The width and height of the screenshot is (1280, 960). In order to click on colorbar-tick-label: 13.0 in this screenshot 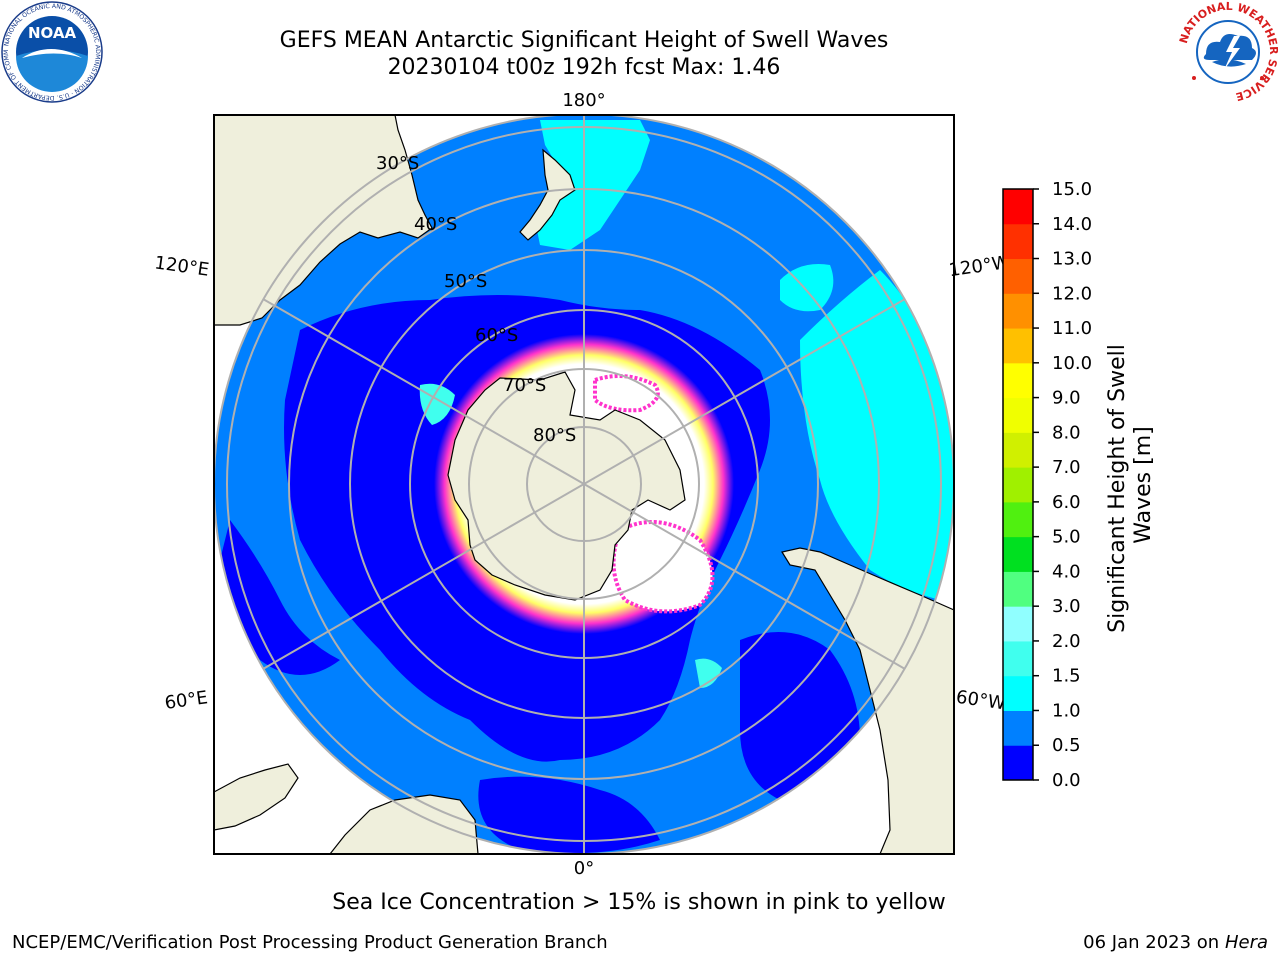, I will do `click(1072, 259)`.